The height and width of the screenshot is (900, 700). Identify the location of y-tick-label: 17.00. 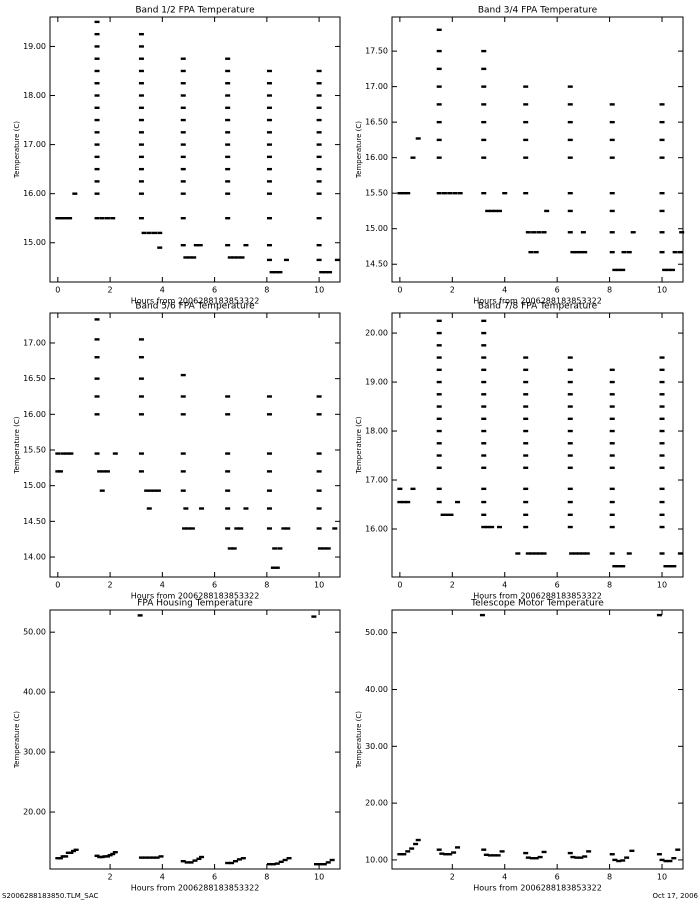
(34, 144).